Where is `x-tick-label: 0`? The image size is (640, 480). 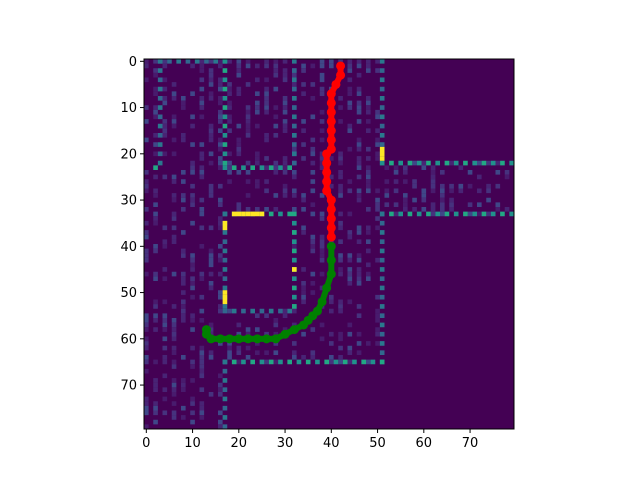 x-tick-label: 0 is located at coordinates (146, 443).